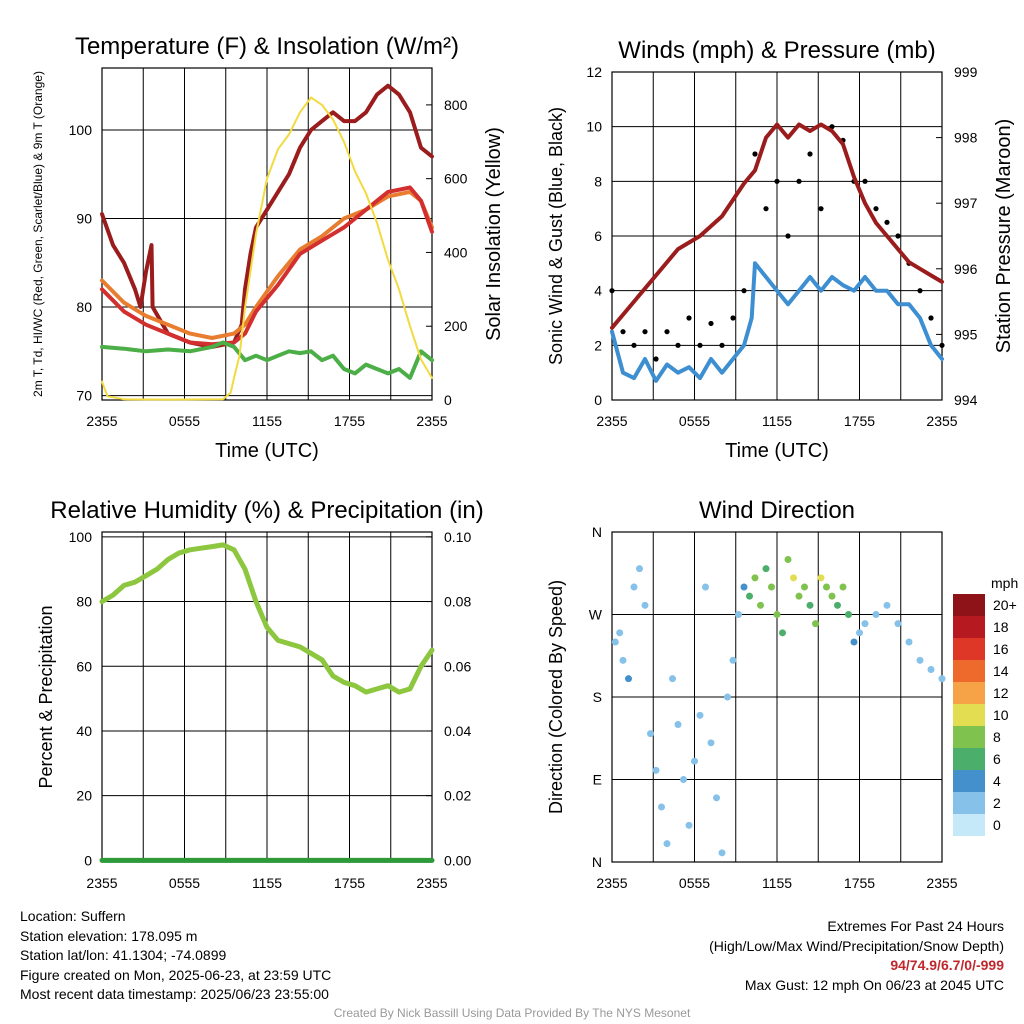  What do you see at coordinates (777, 883) in the screenshot?
I see `x-tick-label: 1155` at bounding box center [777, 883].